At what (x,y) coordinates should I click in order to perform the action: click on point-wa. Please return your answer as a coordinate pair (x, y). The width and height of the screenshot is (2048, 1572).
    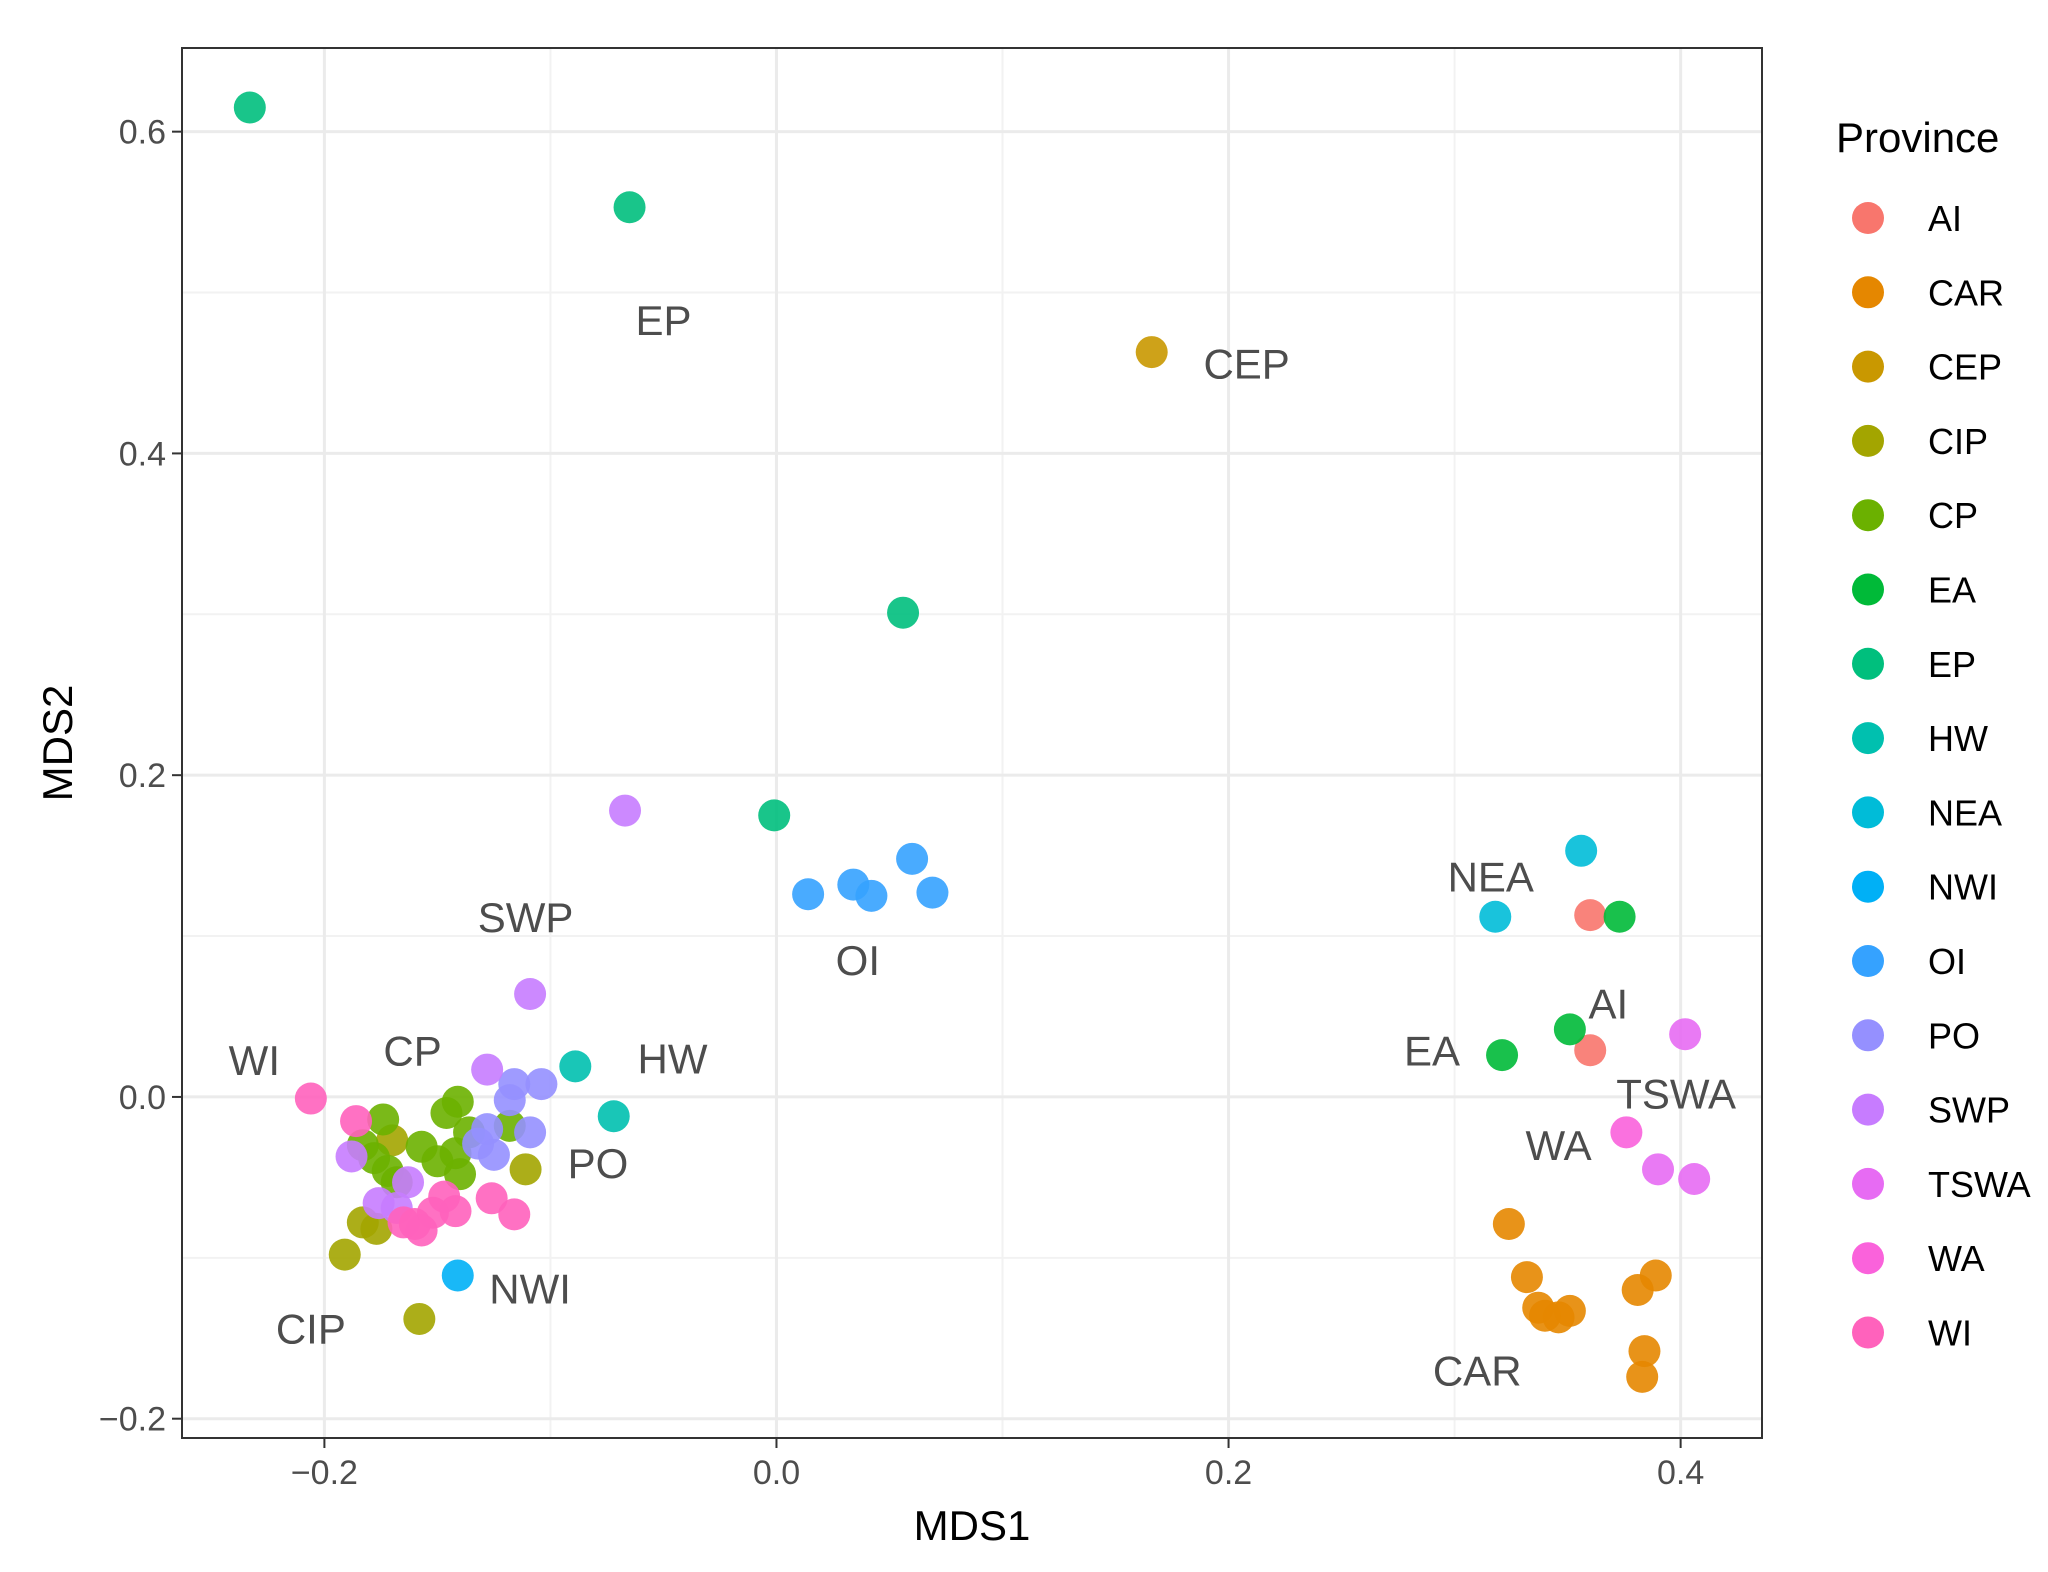
    Looking at the image, I should click on (1626, 1132).